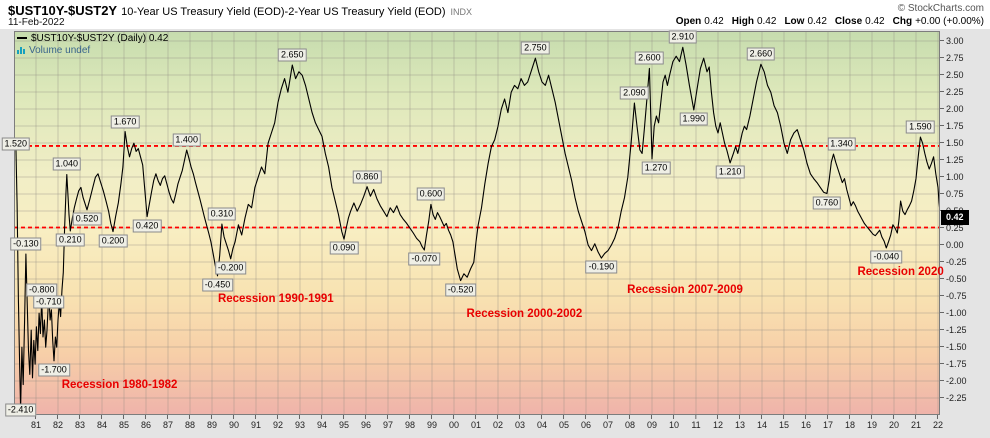 This screenshot has width=990, height=438. What do you see at coordinates (848, 21) in the screenshot?
I see `quote-label: Close` at bounding box center [848, 21].